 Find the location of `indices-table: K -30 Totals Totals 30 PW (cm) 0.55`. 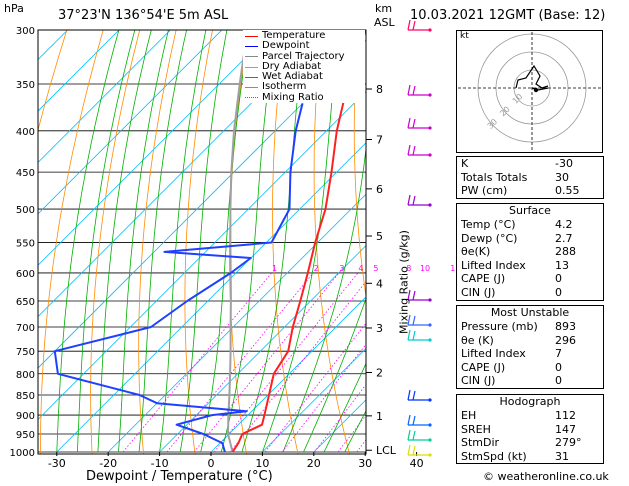

indices-table: K -30 Totals Totals 30 PW (cm) 0.55 is located at coordinates (530, 177).